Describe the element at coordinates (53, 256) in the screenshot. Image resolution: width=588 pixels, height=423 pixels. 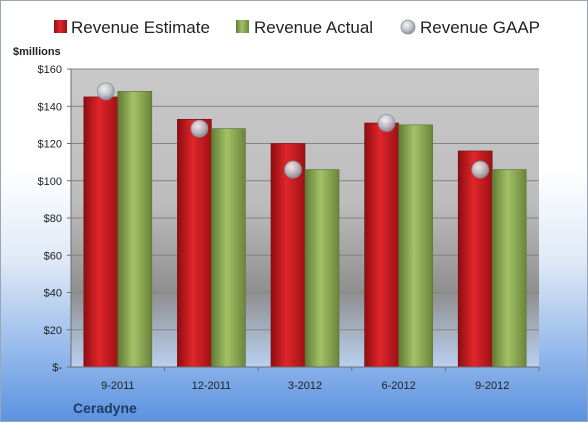
I see `y-tick-label: $60` at that location.